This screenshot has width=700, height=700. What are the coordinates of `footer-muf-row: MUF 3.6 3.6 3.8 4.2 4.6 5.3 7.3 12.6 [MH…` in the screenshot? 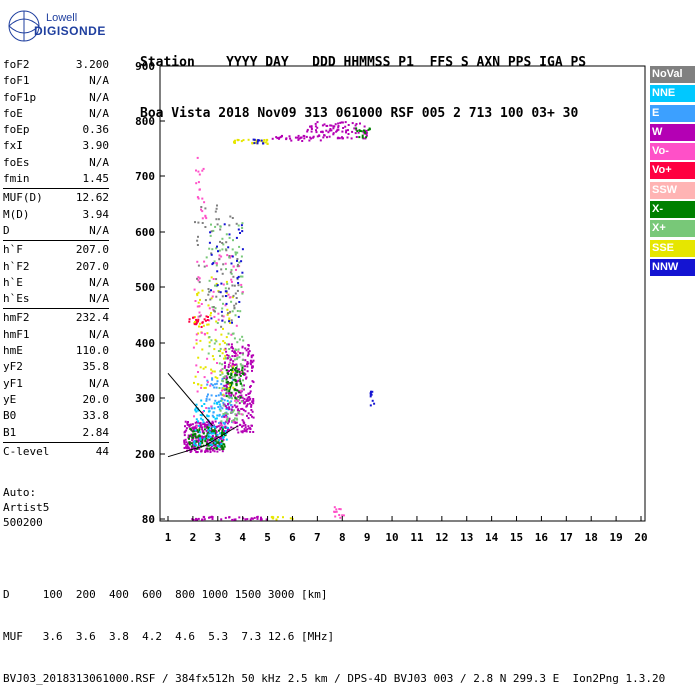 It's located at (169, 636).